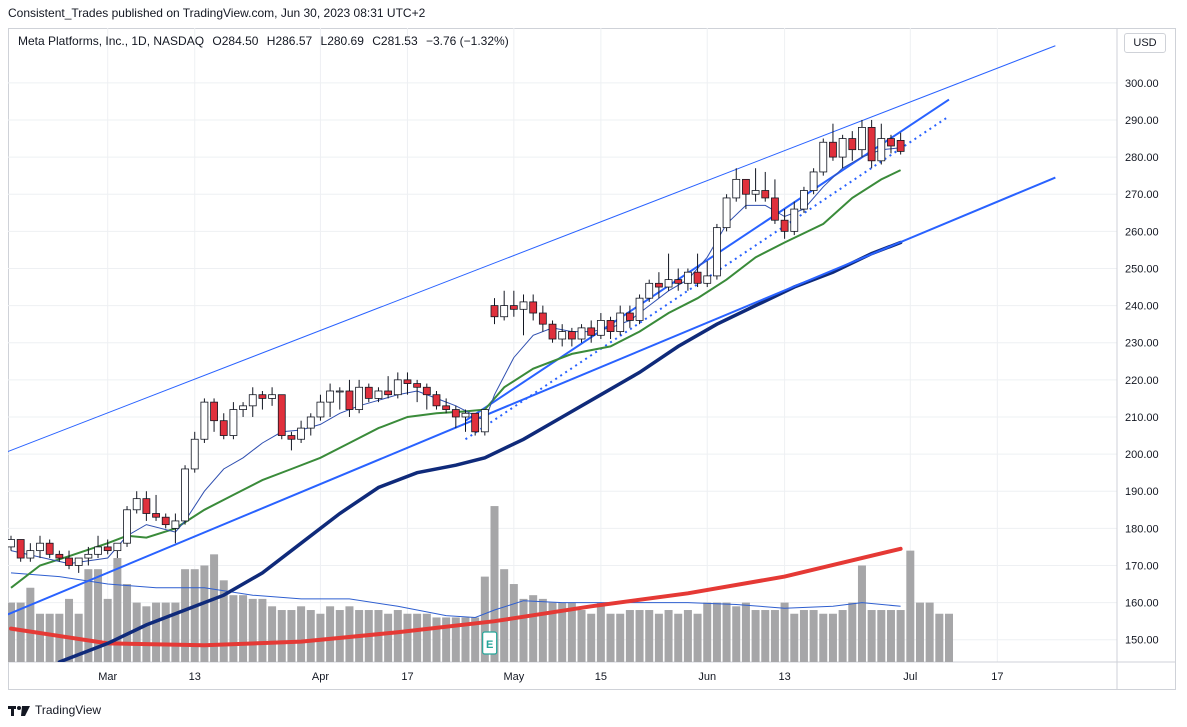 The height and width of the screenshot is (727, 1187). What do you see at coordinates (1142, 195) in the screenshot?
I see `y-tick-label: 270.00` at bounding box center [1142, 195].